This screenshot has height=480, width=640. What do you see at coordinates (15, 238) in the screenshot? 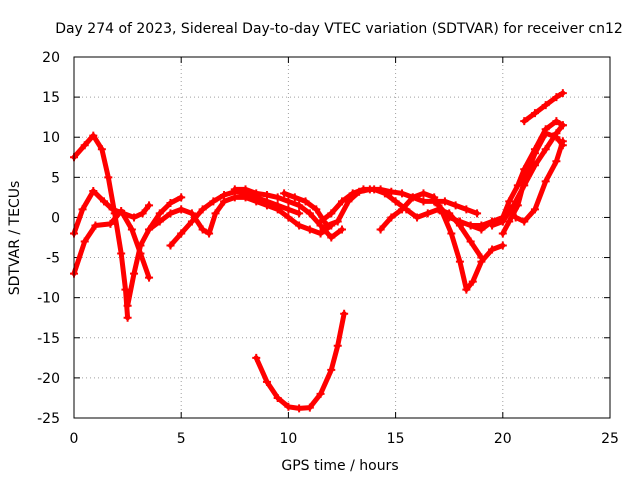
I see `y-axis-label: SDTVAR / TECUs` at bounding box center [15, 238].